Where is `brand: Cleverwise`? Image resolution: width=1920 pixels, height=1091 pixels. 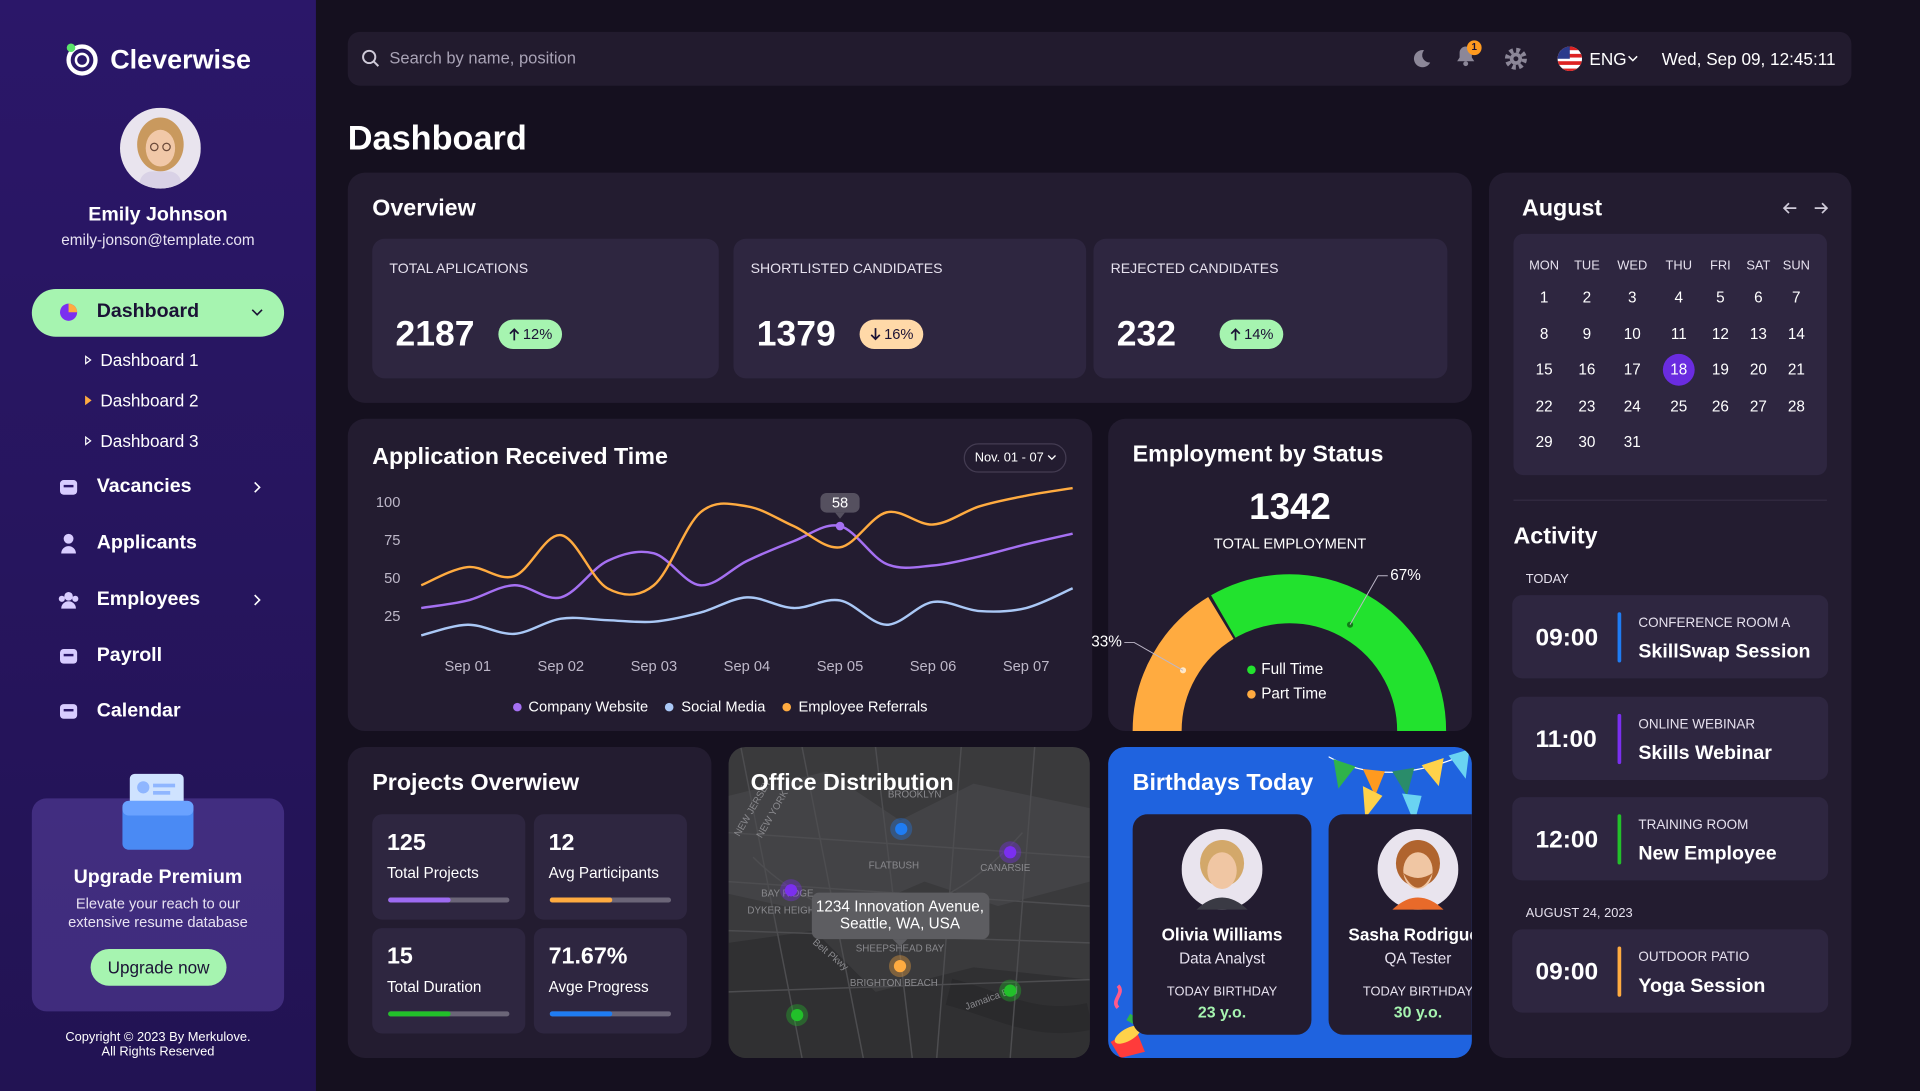
brand: Cleverwise is located at coordinates (180, 59).